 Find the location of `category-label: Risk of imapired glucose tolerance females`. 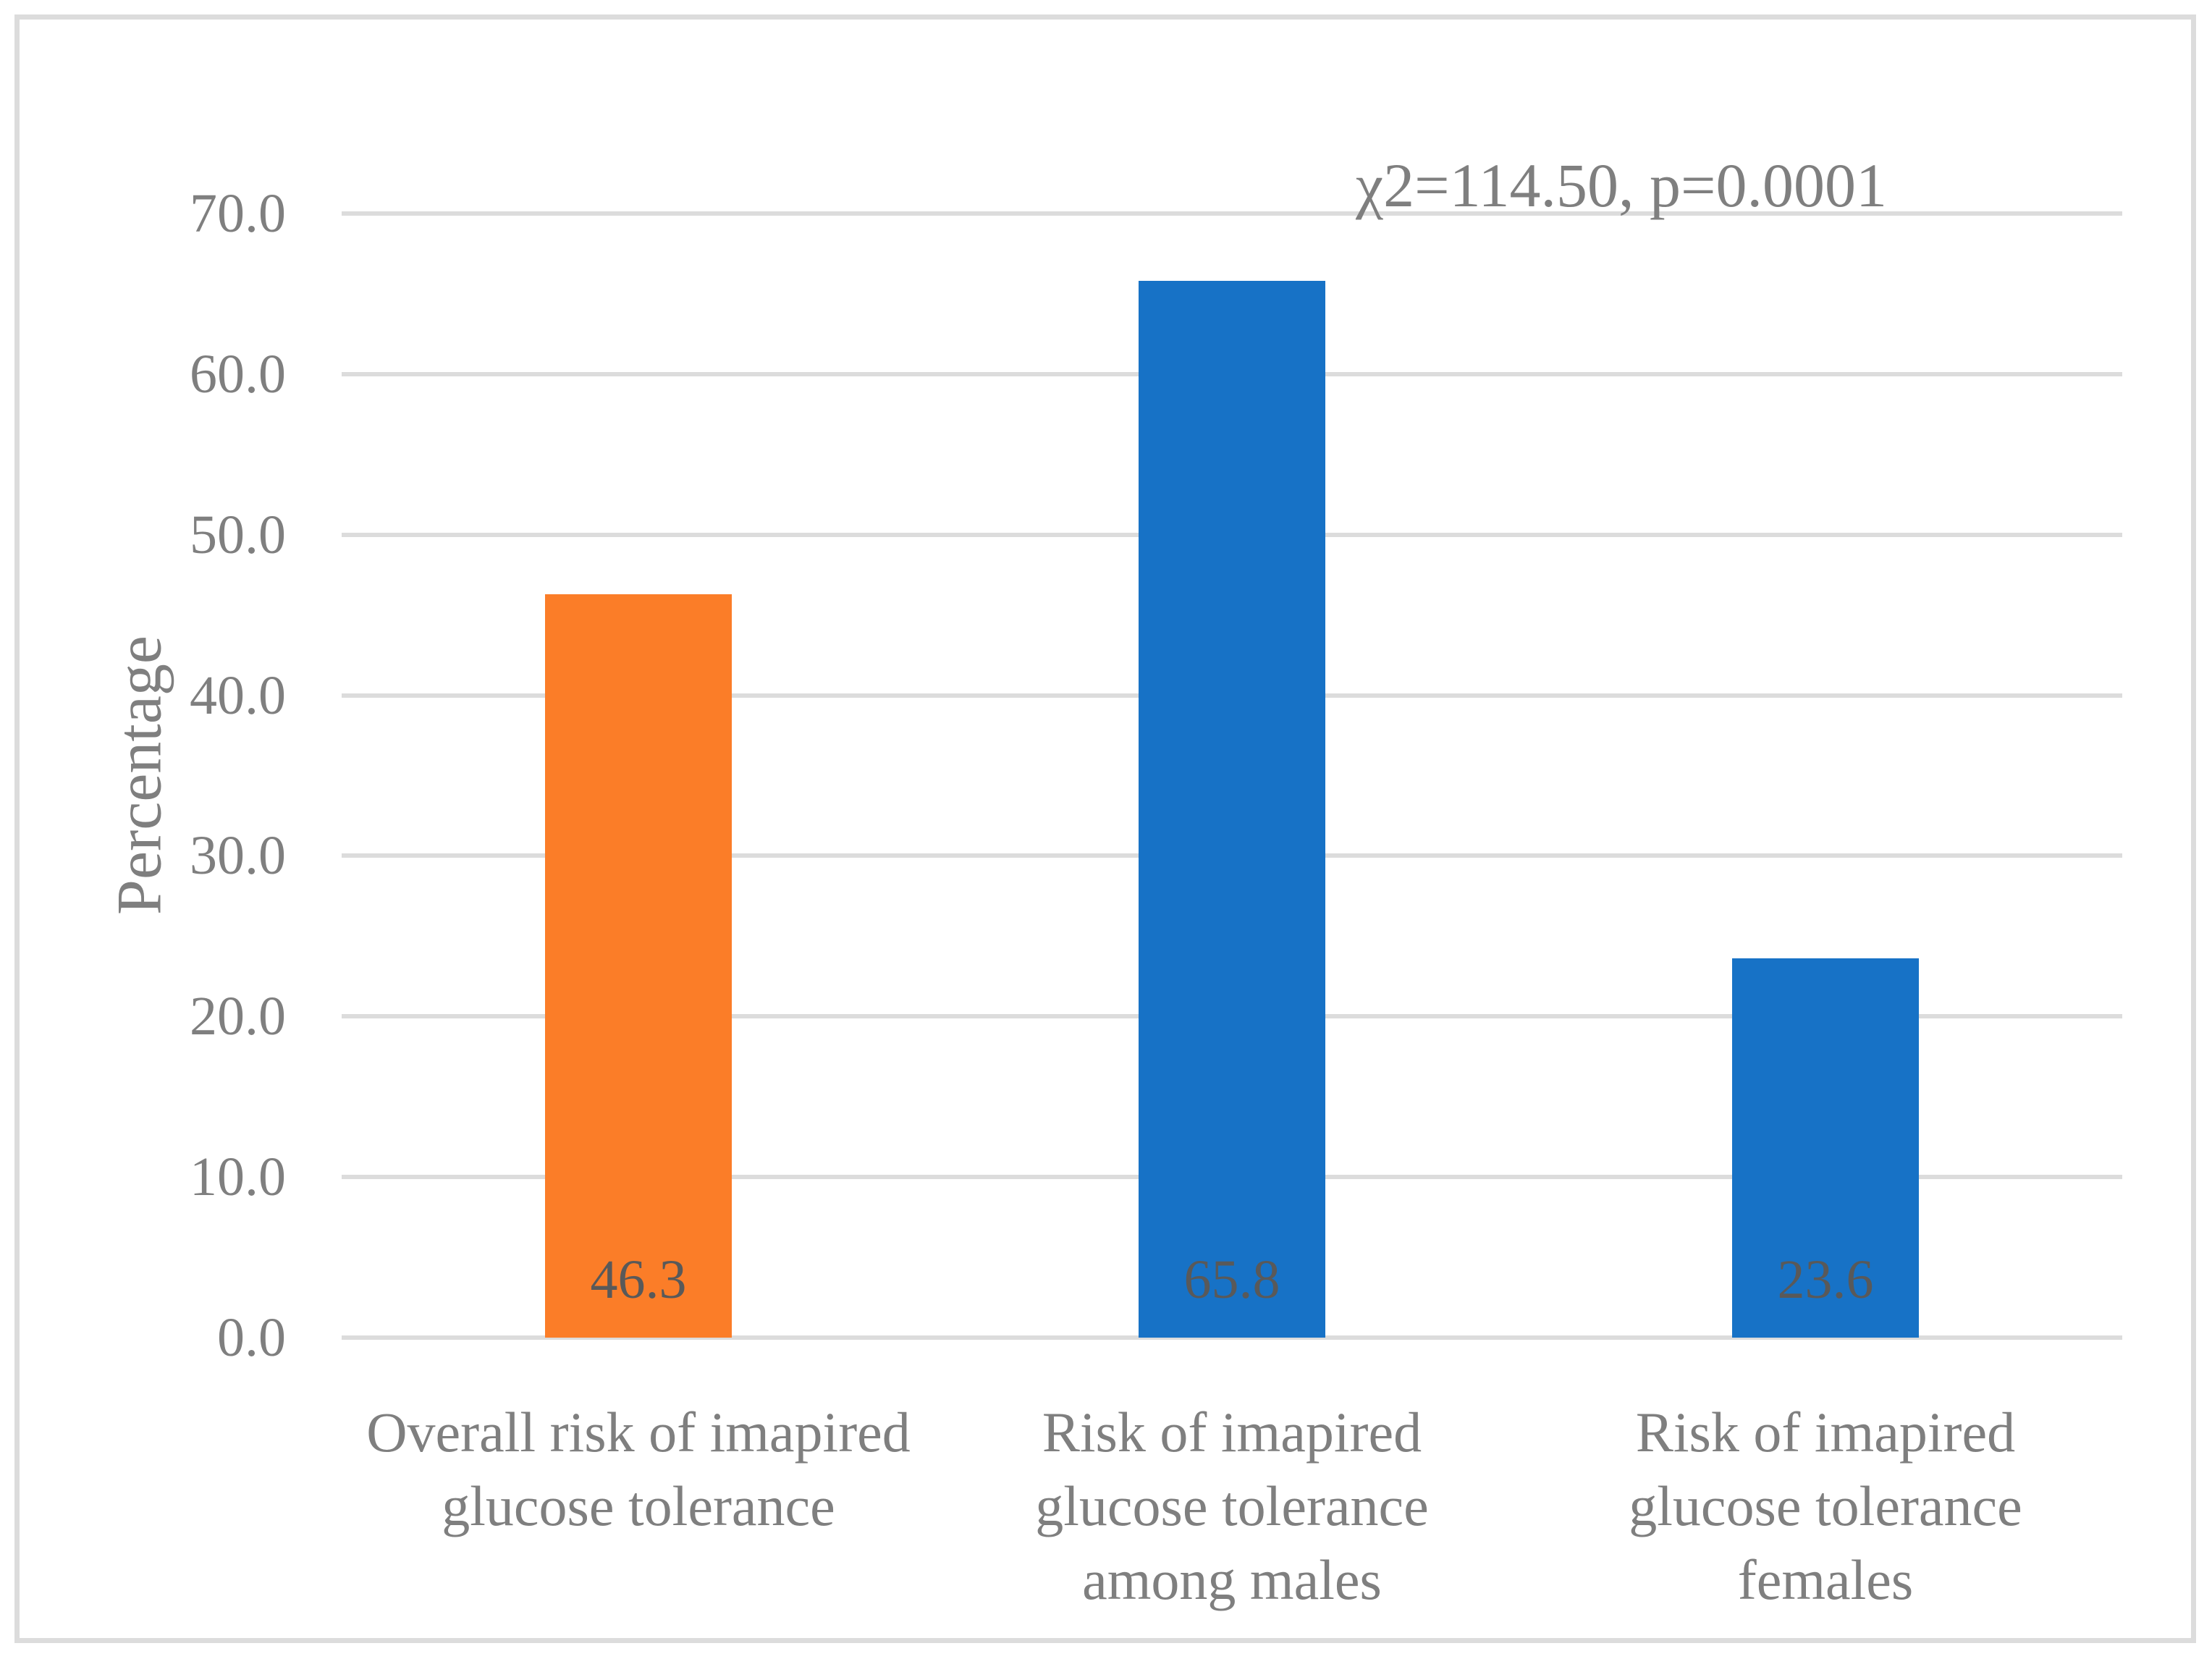

category-label: Risk of imapired glucose tolerance females is located at coordinates (1825, 1506).